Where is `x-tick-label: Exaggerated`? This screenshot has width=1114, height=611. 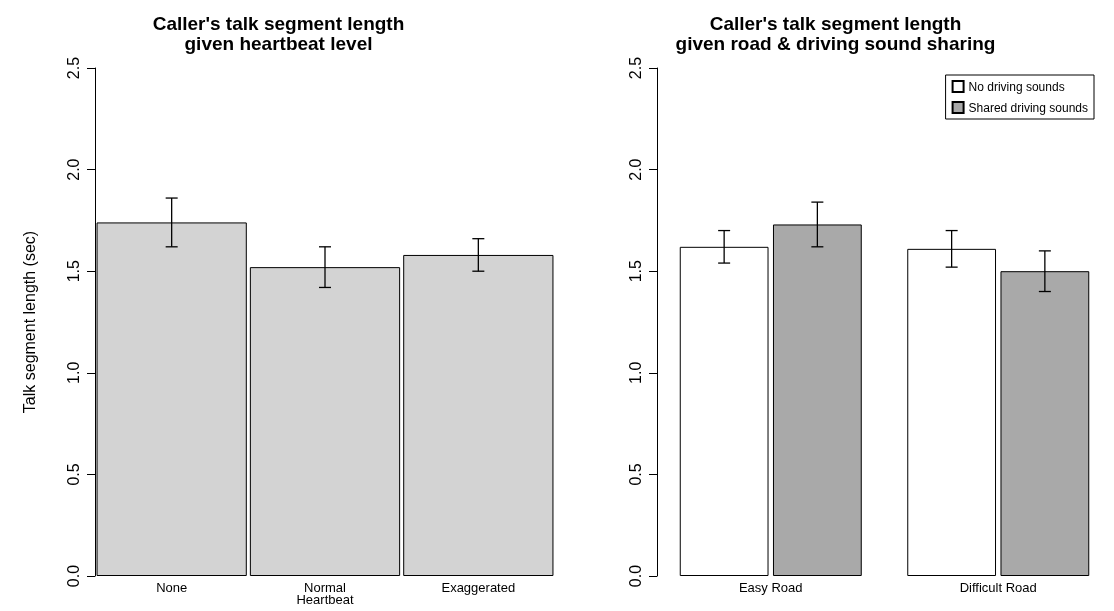 x-tick-label: Exaggerated is located at coordinates (478, 587).